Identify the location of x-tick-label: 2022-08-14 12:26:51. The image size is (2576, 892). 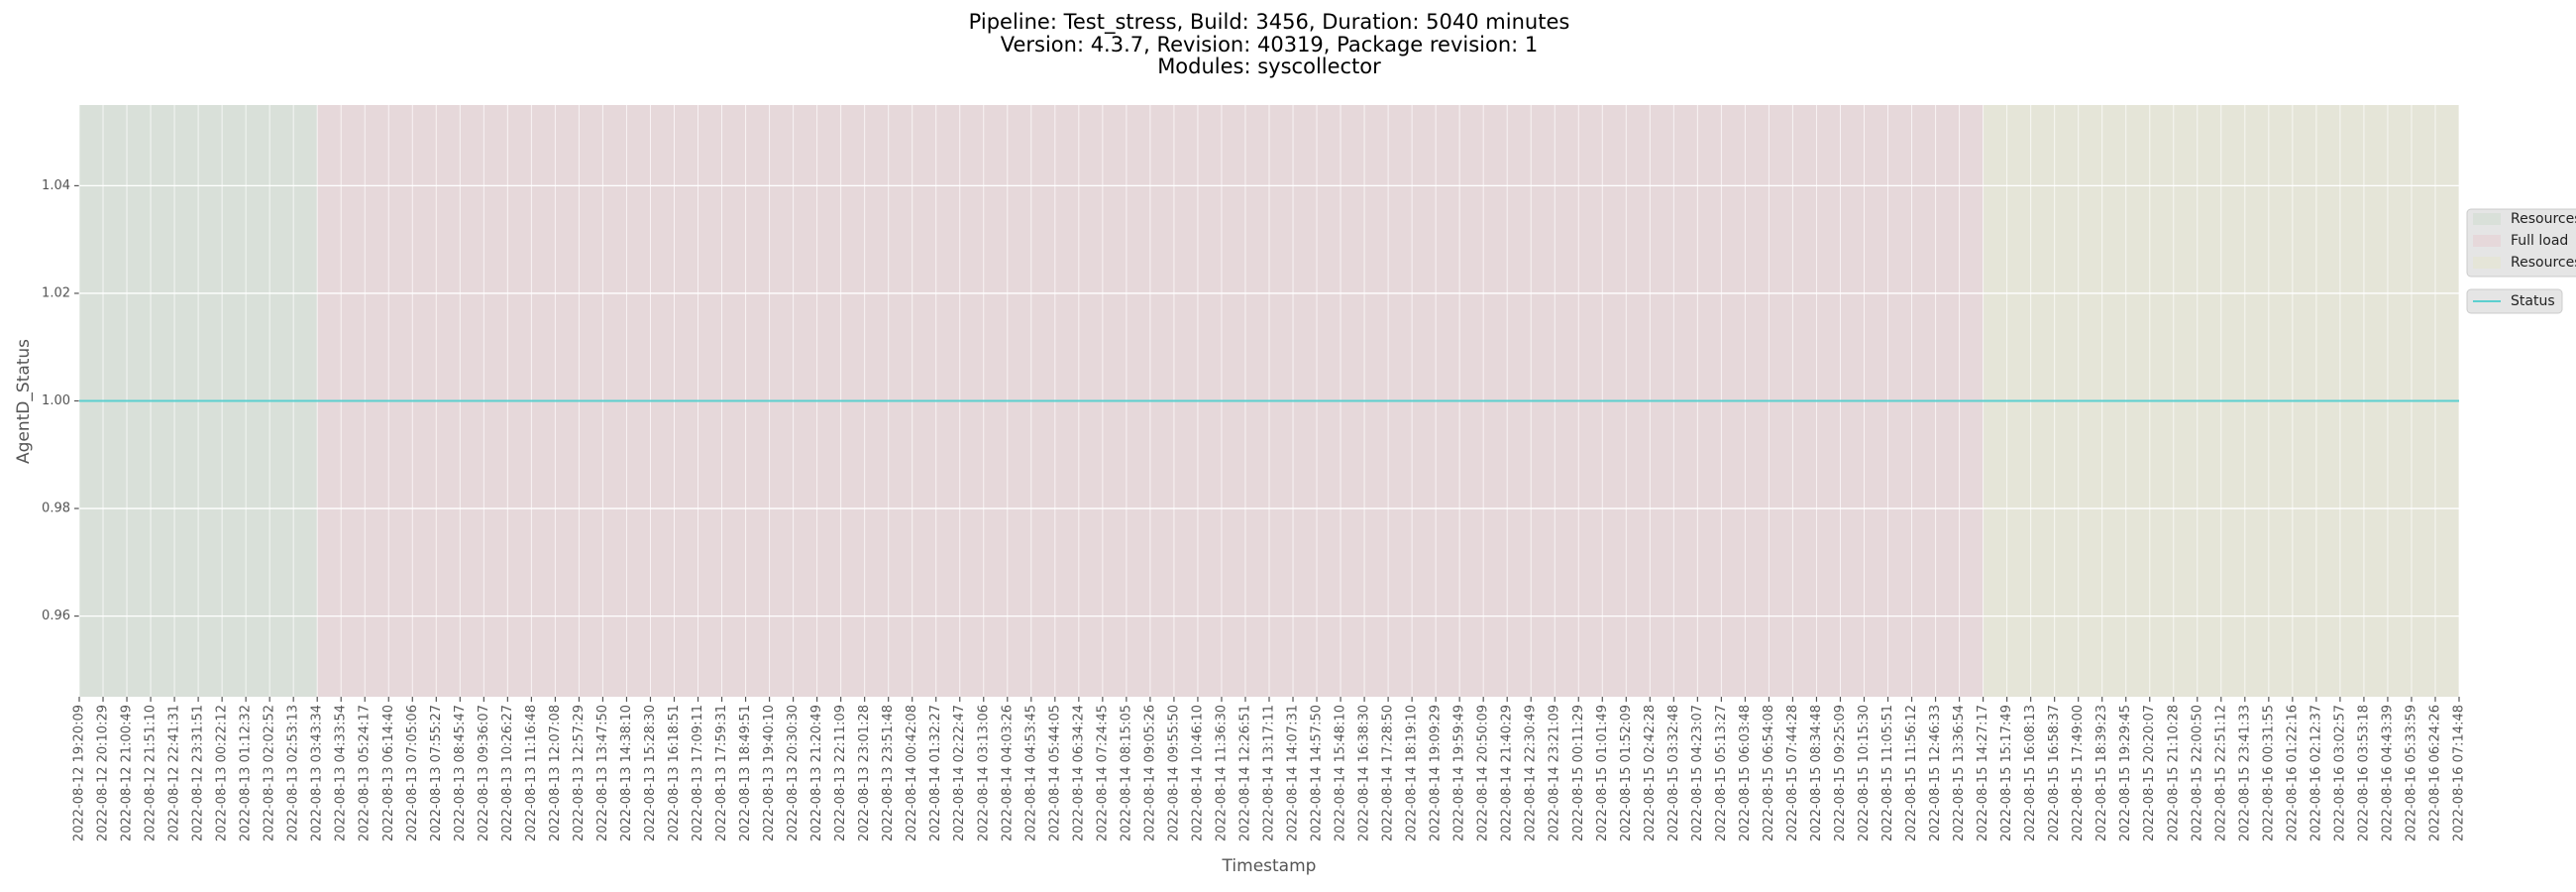
(1244, 773).